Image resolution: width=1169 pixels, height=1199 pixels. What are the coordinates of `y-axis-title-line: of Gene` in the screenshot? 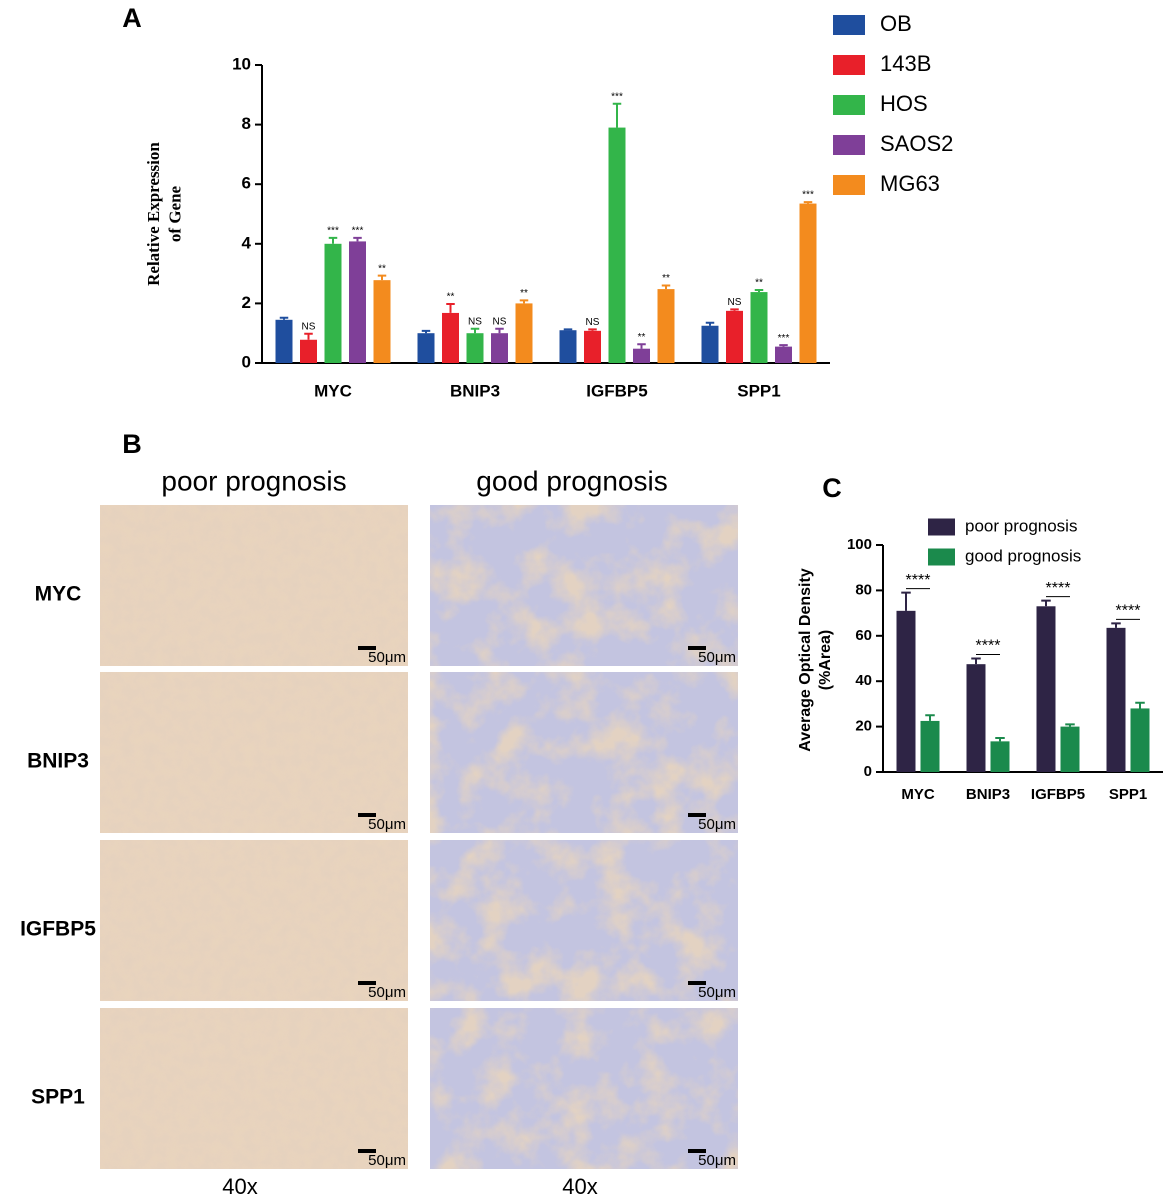 It's located at (174, 213).